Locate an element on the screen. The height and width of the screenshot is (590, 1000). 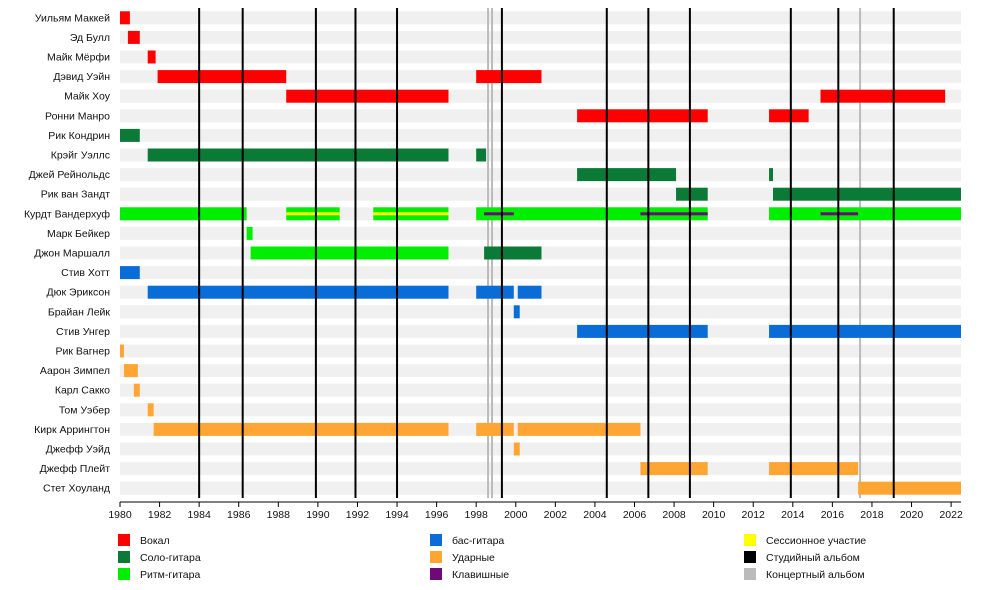
x-tick-label: 1996 is located at coordinates (437, 515).